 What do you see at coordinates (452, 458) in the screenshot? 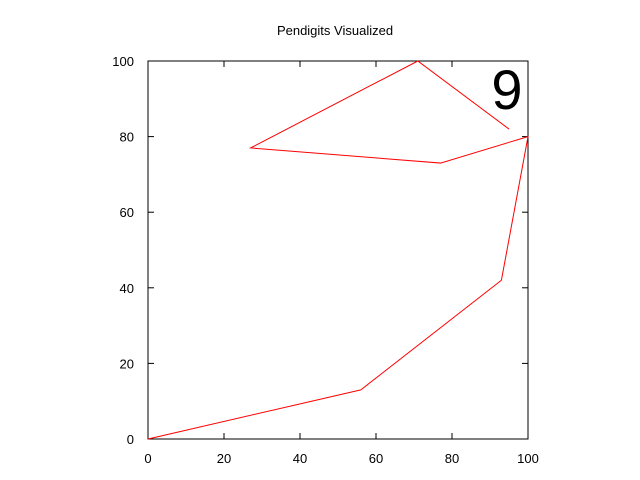
I see `x-tick-label: 80` at bounding box center [452, 458].